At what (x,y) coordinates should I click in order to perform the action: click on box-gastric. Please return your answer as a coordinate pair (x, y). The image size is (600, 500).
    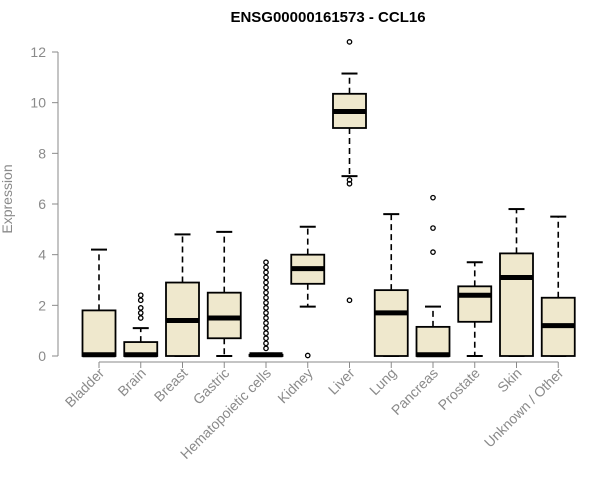
    Looking at the image, I should click on (224, 293).